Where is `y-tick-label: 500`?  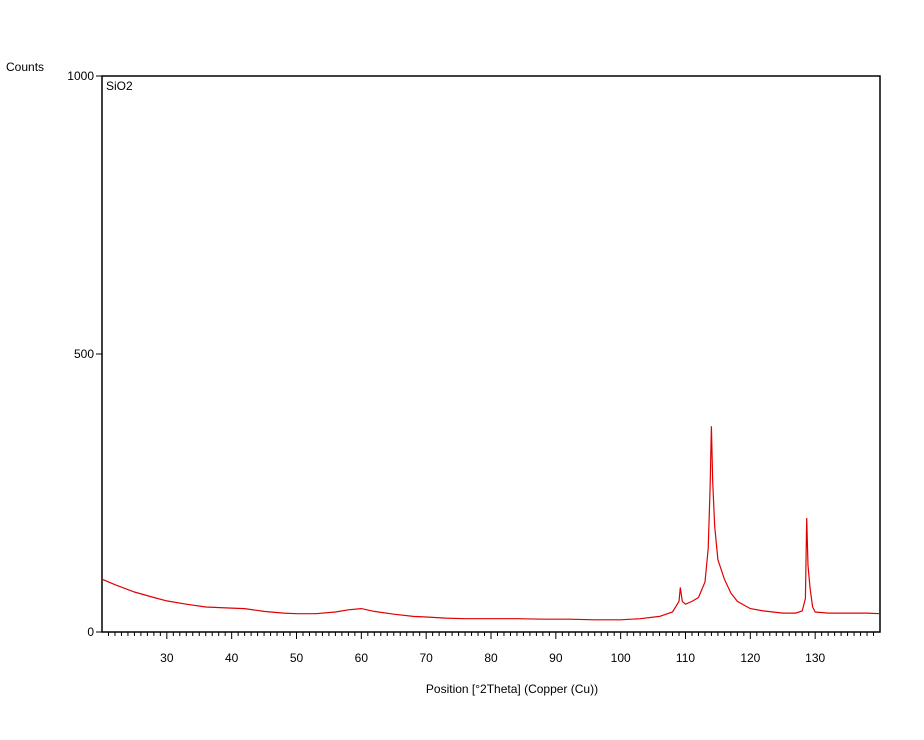 y-tick-label: 500 is located at coordinates (84, 354).